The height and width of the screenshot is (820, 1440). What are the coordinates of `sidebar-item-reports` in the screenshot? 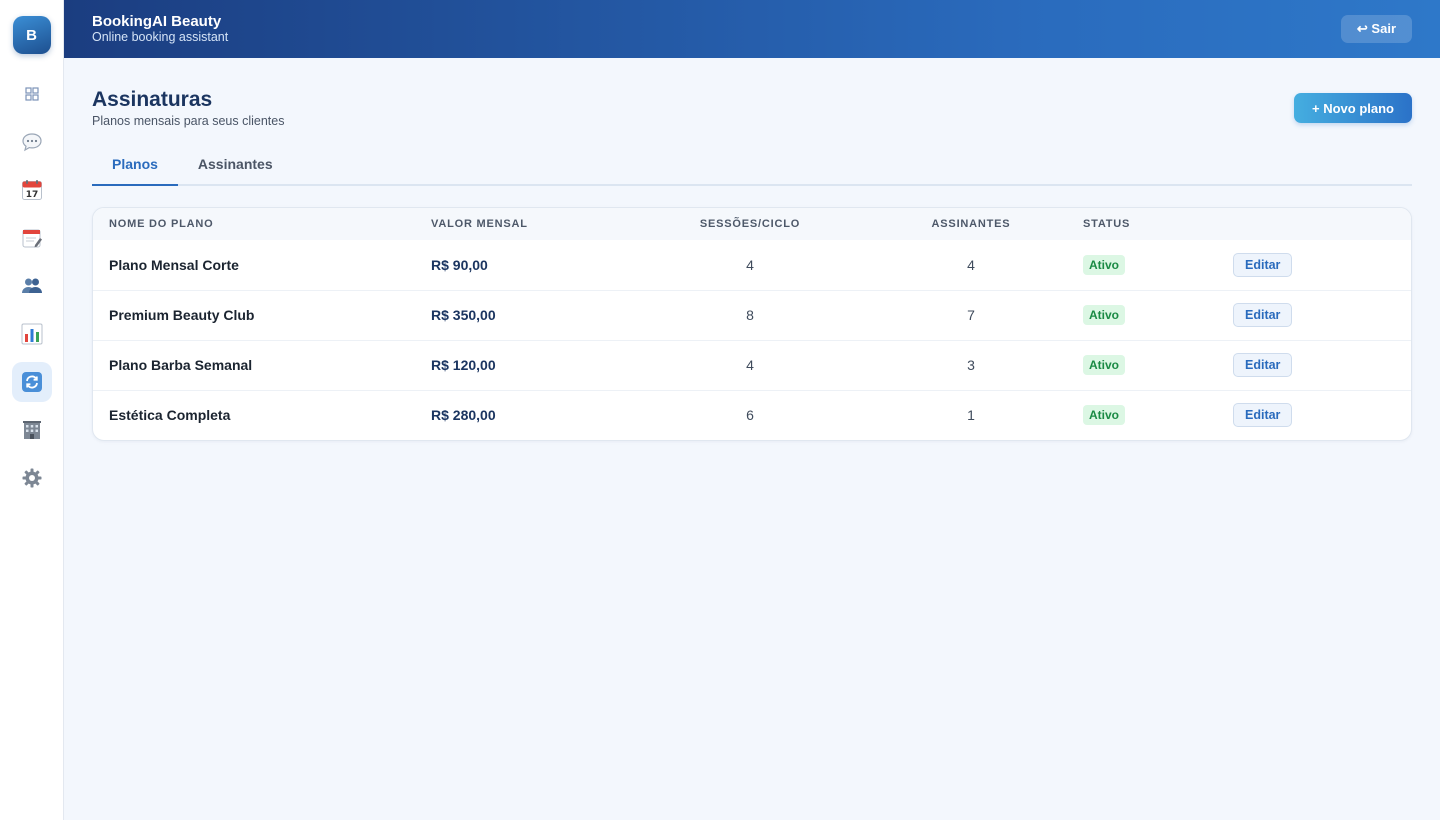 It's located at (32, 334).